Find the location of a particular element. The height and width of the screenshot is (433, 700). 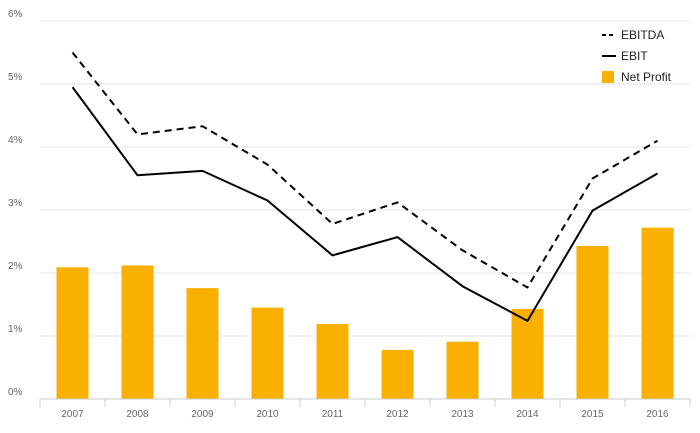

y-tick-label: 1% is located at coordinates (15, 329).